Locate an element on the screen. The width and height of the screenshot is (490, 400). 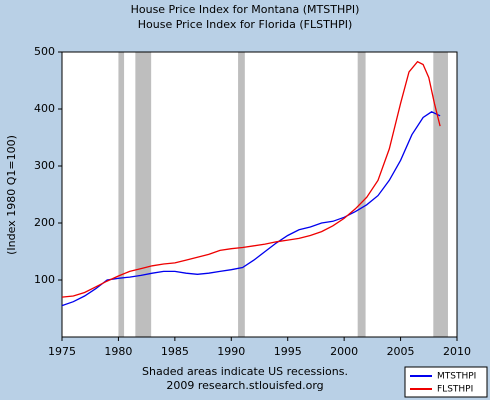
y-tick-label: 200 is located at coordinates (44, 222).